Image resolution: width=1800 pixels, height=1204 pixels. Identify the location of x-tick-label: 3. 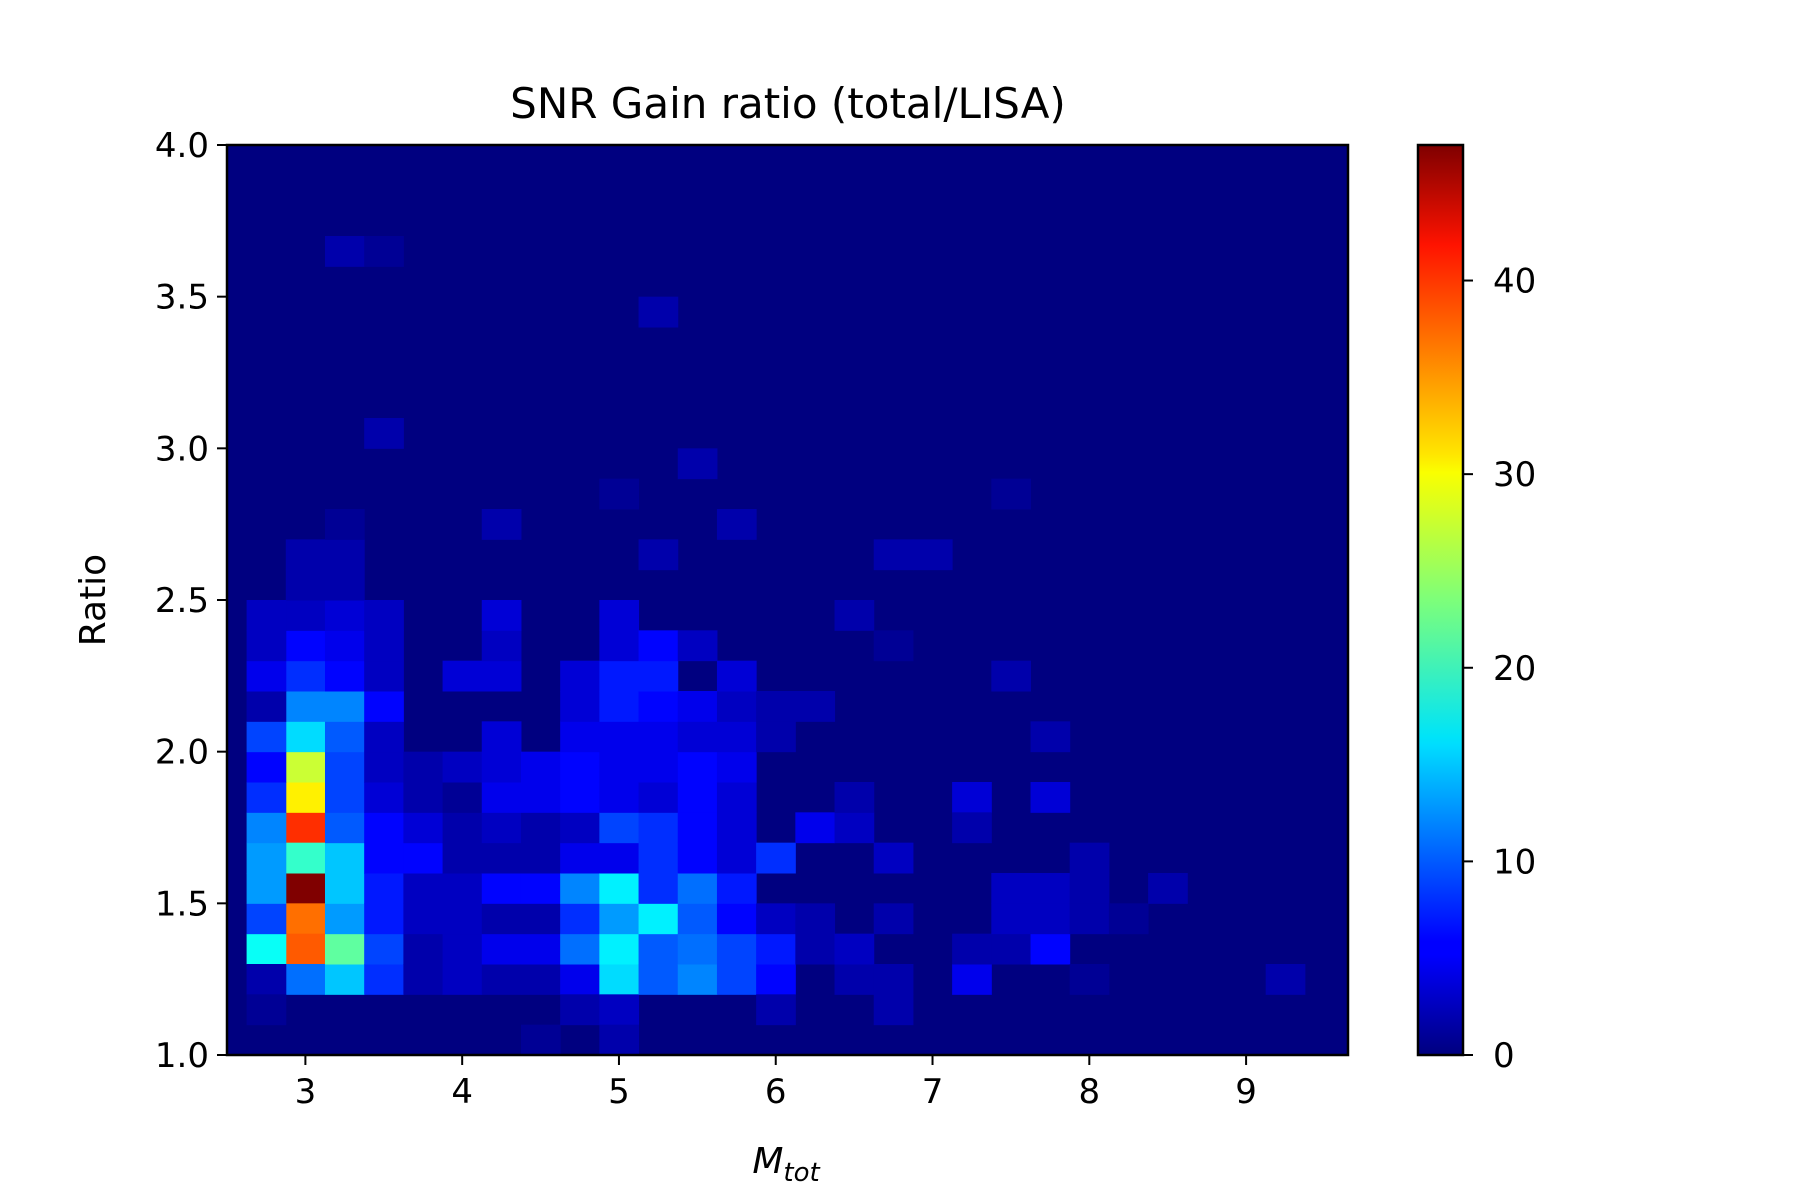
(306, 1092).